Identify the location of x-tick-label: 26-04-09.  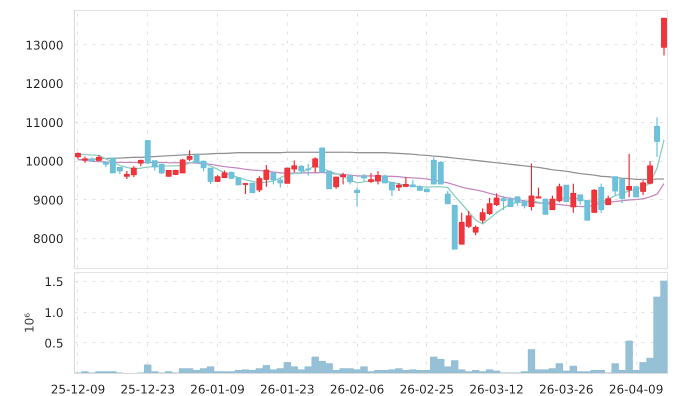
(636, 389).